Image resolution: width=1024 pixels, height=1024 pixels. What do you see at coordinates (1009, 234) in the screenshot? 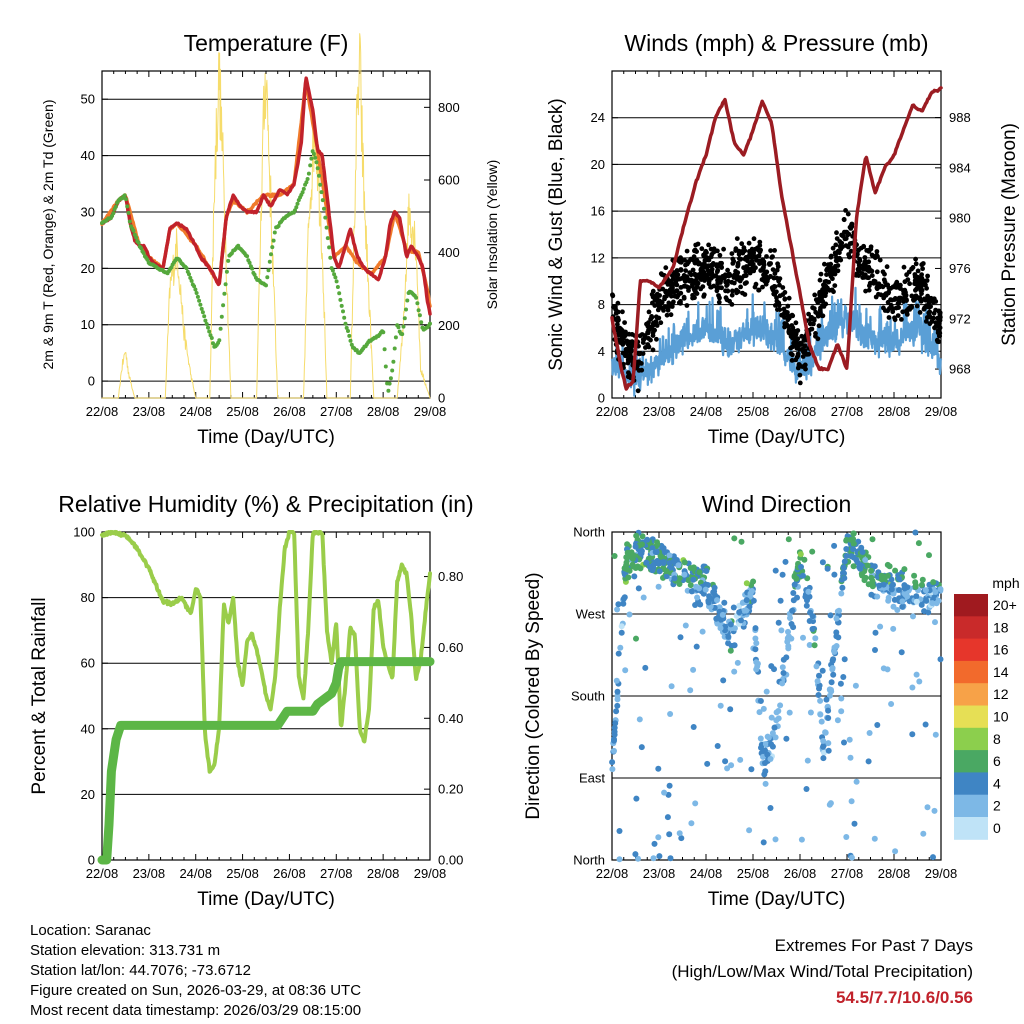
I see `y2-axis-label: Station Pressure (Maroon)` at bounding box center [1009, 234].